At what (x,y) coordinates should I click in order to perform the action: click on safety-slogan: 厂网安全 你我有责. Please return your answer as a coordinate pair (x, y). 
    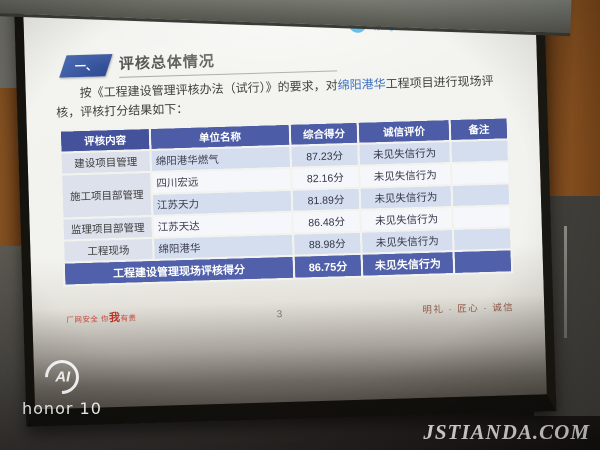
    Looking at the image, I should click on (101, 318).